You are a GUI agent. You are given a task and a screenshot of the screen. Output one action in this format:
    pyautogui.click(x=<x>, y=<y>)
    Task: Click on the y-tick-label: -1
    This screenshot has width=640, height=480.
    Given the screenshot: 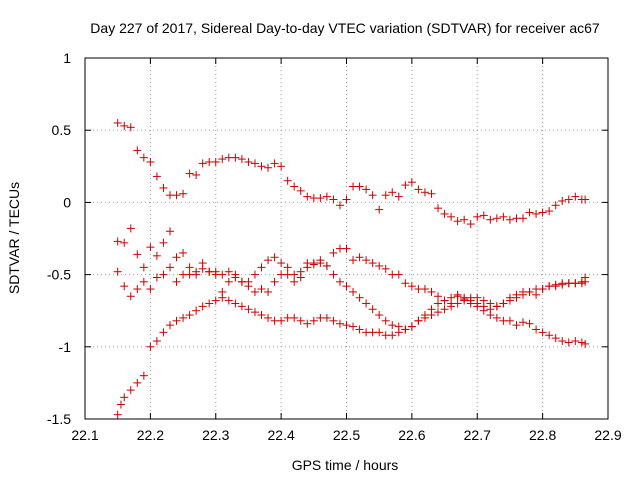 What is the action you would take?
    pyautogui.click(x=65, y=347)
    